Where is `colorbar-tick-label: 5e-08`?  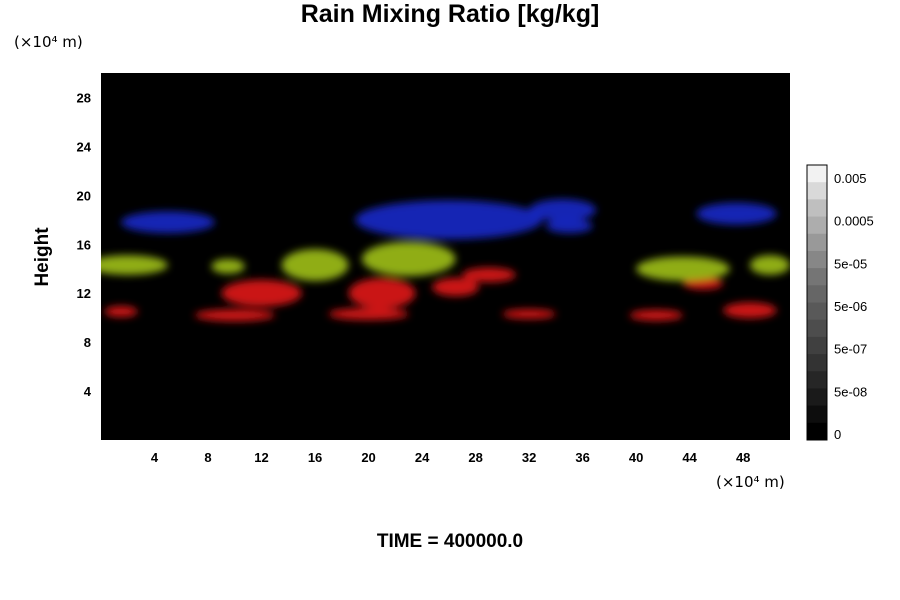
colorbar-tick-label: 5e-08 is located at coordinates (850, 391).